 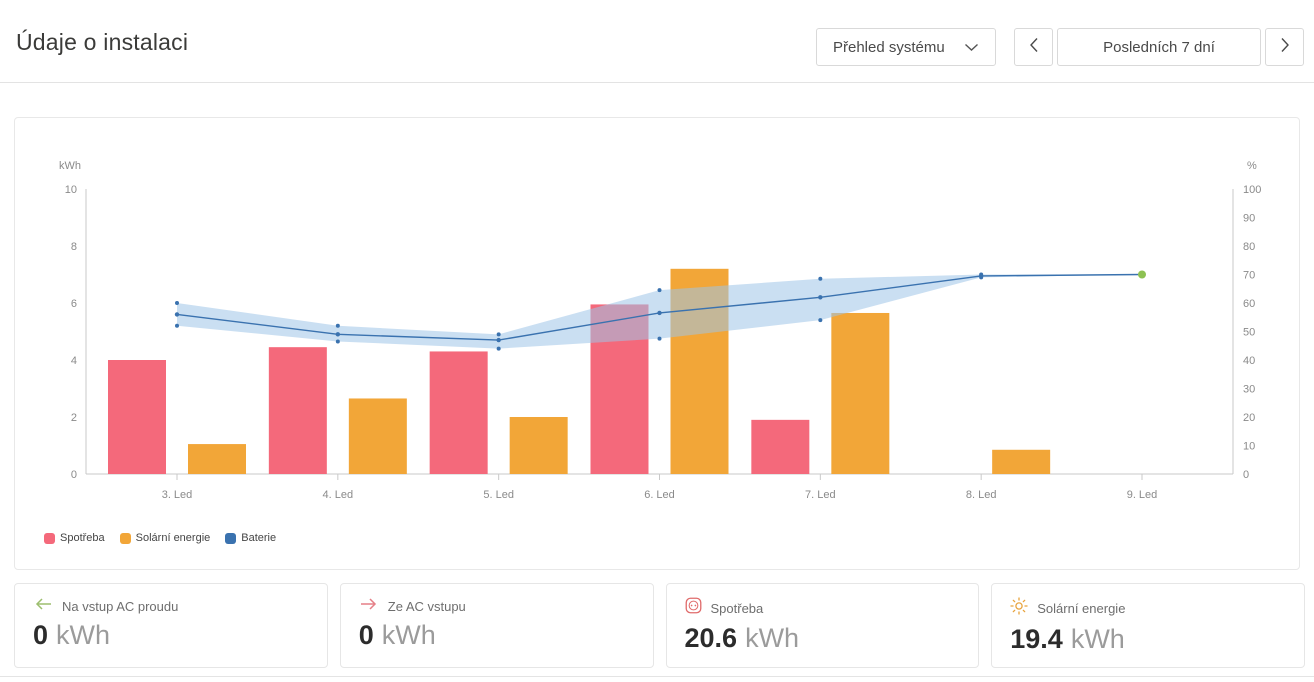 What do you see at coordinates (1249, 418) in the screenshot?
I see `svg-text: 20` at bounding box center [1249, 418].